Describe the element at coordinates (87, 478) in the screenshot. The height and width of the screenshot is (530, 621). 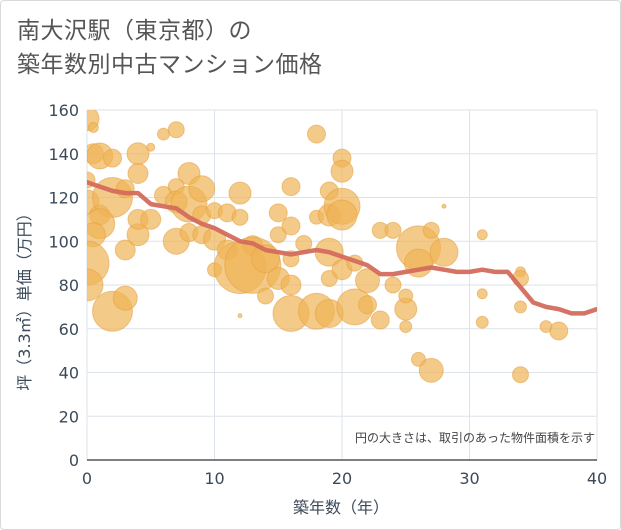
I see `x-tick-label-0: 0` at that location.